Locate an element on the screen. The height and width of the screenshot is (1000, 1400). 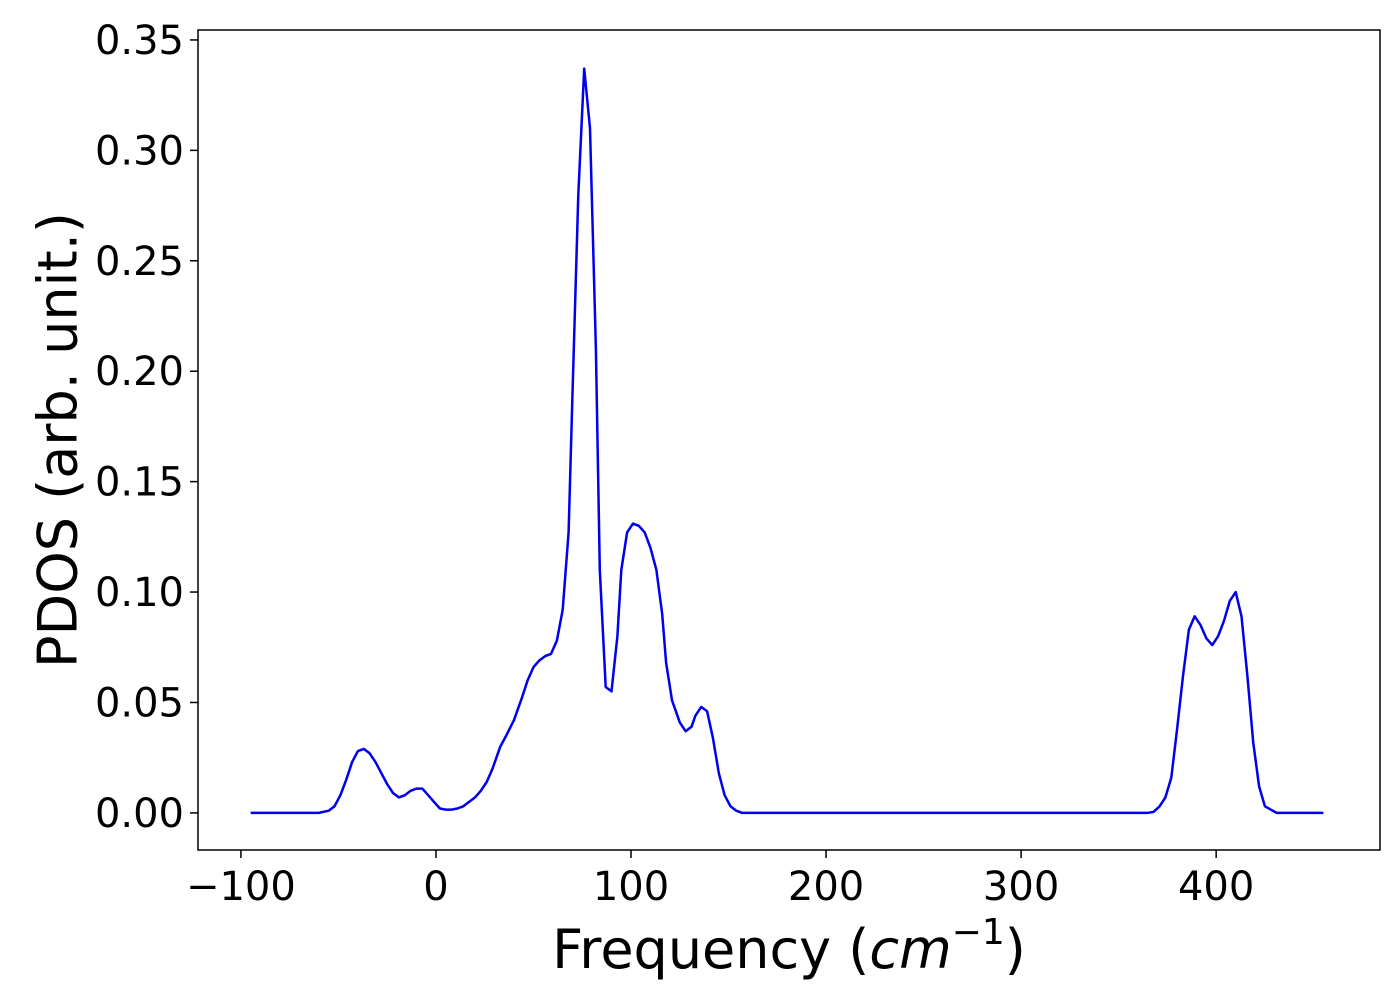
x-tick-label: 100 is located at coordinates (631, 887).